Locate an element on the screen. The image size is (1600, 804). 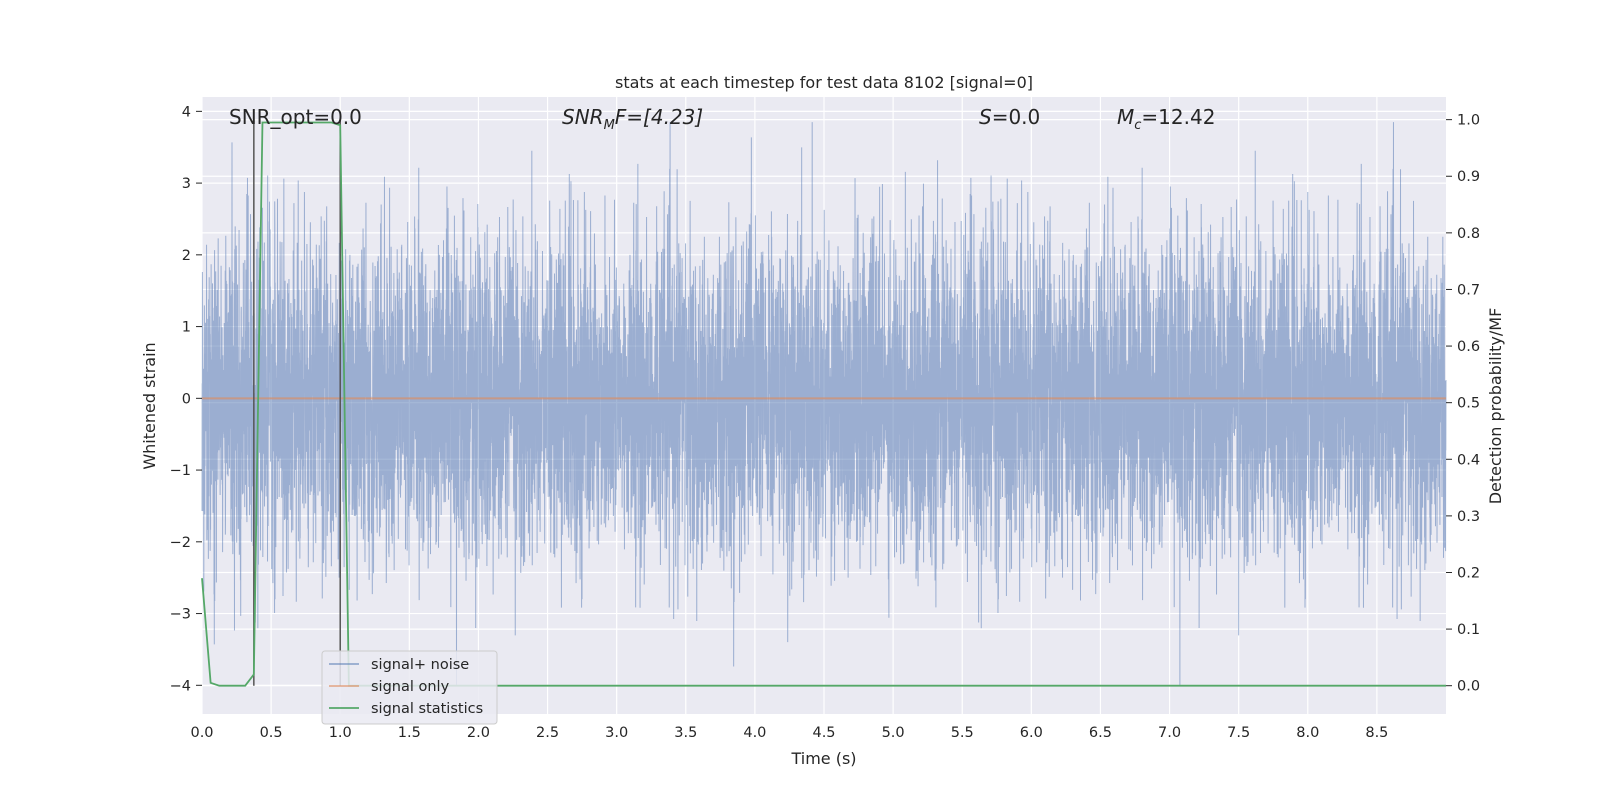
y-tick-labels: 4 3 2 1 0 −1 −2 −3 −4 is located at coordinates (186, 399).